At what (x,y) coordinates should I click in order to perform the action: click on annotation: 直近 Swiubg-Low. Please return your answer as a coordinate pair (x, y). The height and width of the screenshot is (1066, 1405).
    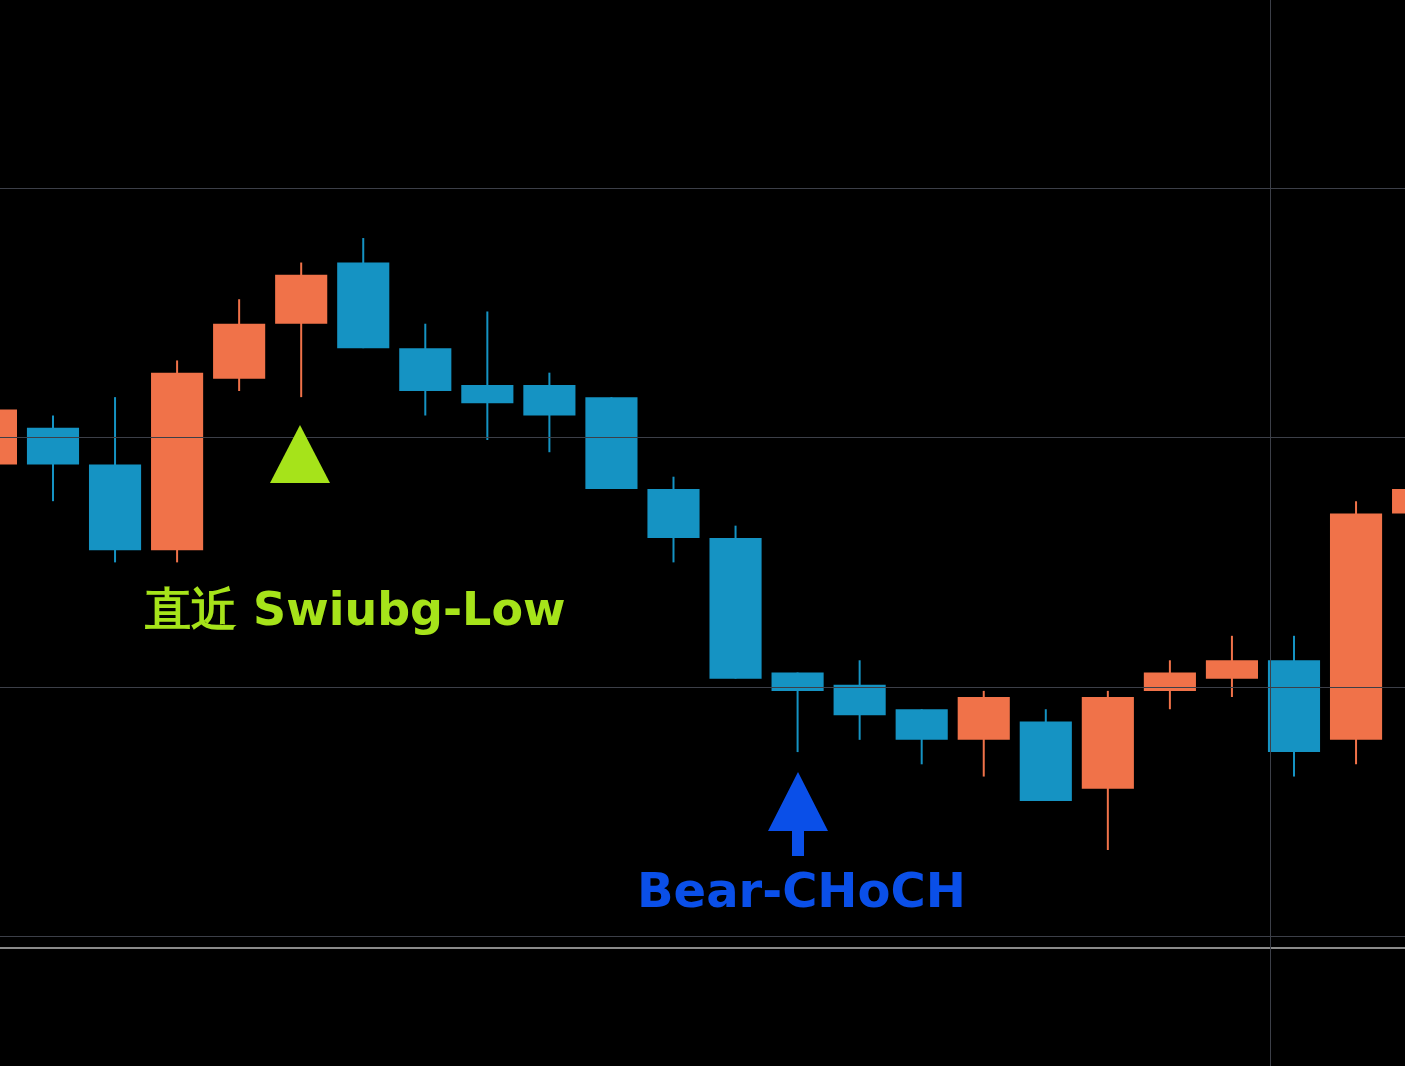
    Looking at the image, I should click on (355, 609).